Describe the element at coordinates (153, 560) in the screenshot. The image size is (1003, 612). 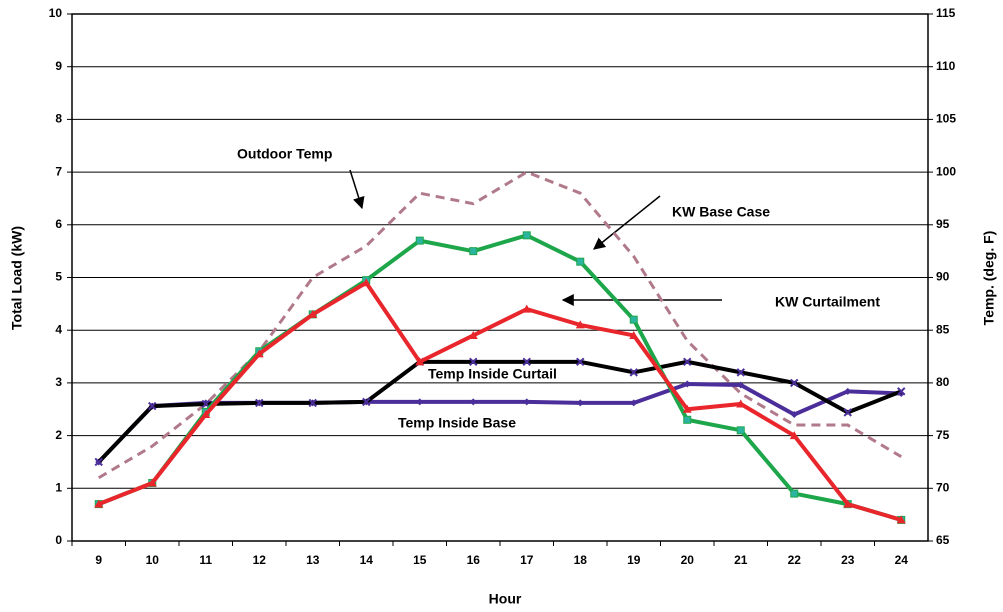
I see `x-tick-label: 10` at that location.